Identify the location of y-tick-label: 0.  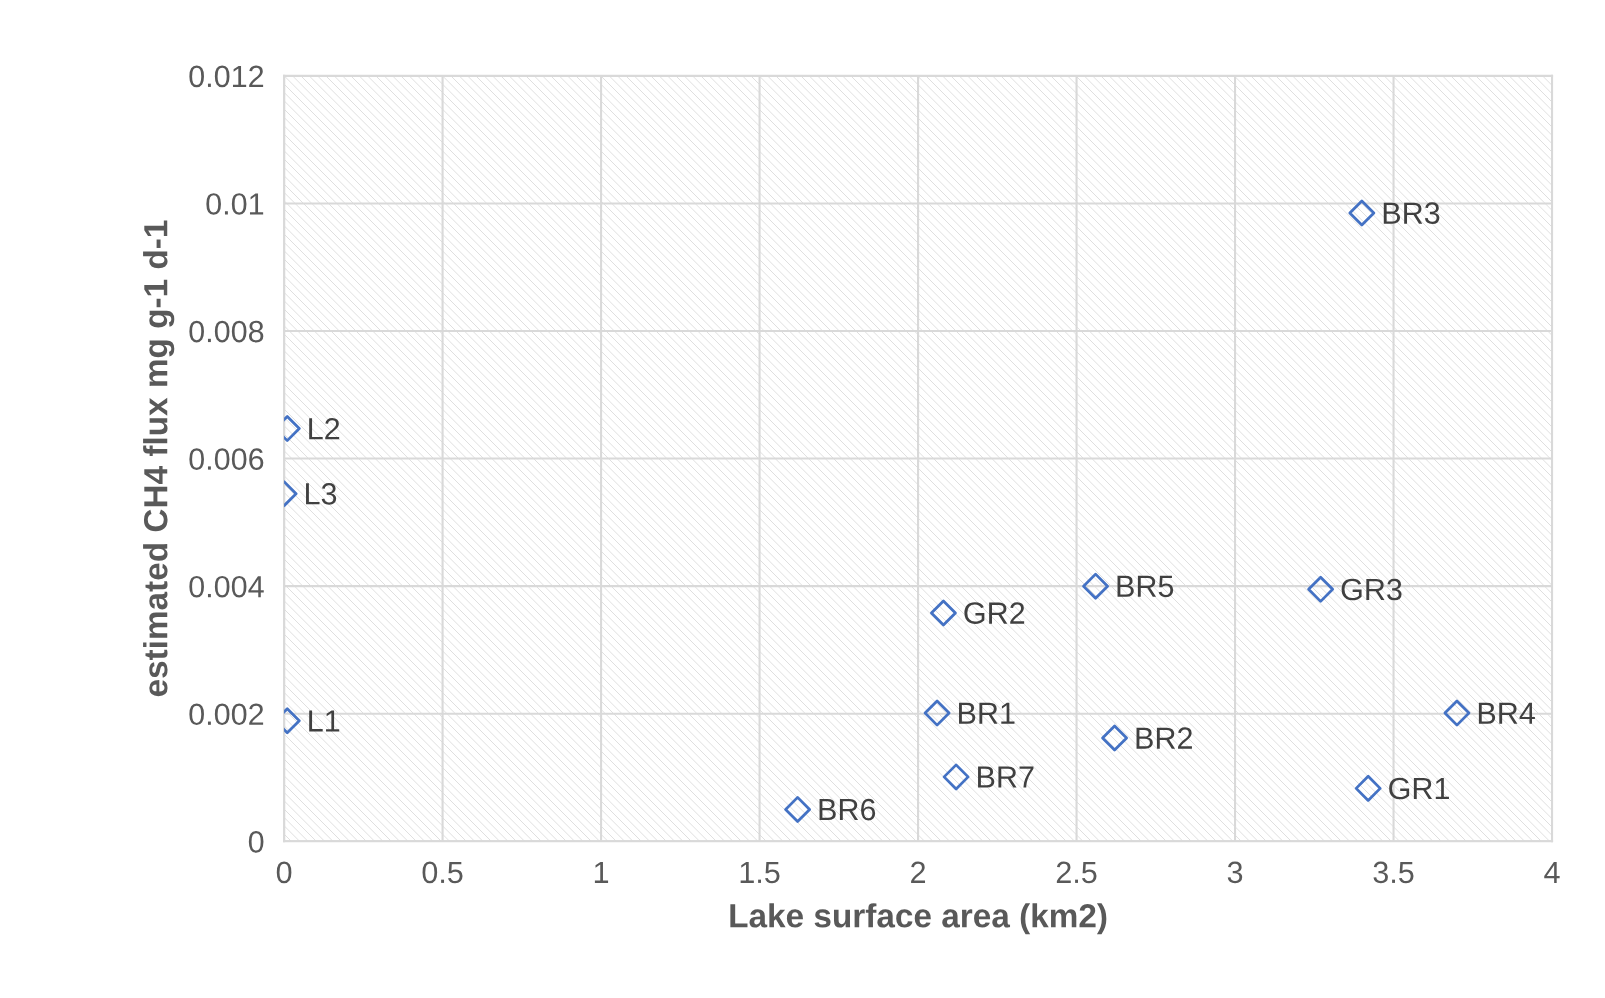
(256, 842).